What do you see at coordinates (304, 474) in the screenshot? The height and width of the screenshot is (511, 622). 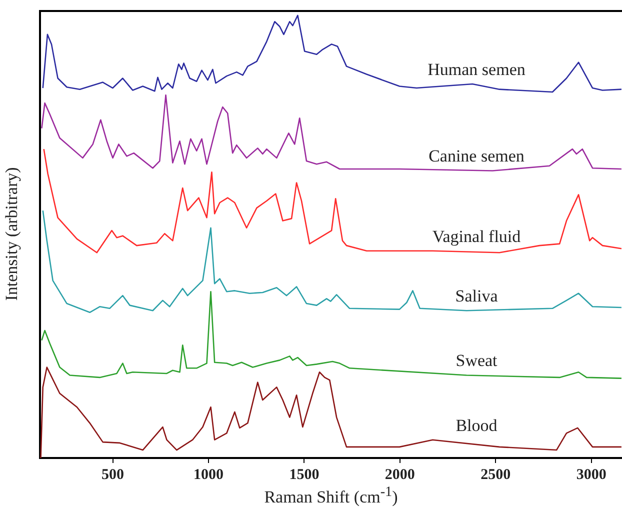 I see `x-tick-label: 1500` at bounding box center [304, 474].